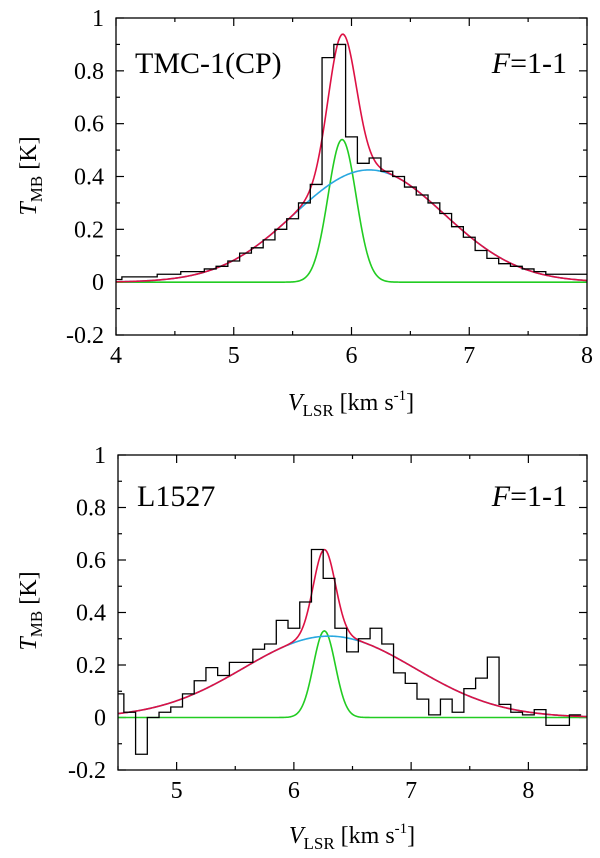 The height and width of the screenshot is (858, 600). What do you see at coordinates (353, 791) in the screenshot?
I see `x-tick-labels: 5 6 7 8` at bounding box center [353, 791].